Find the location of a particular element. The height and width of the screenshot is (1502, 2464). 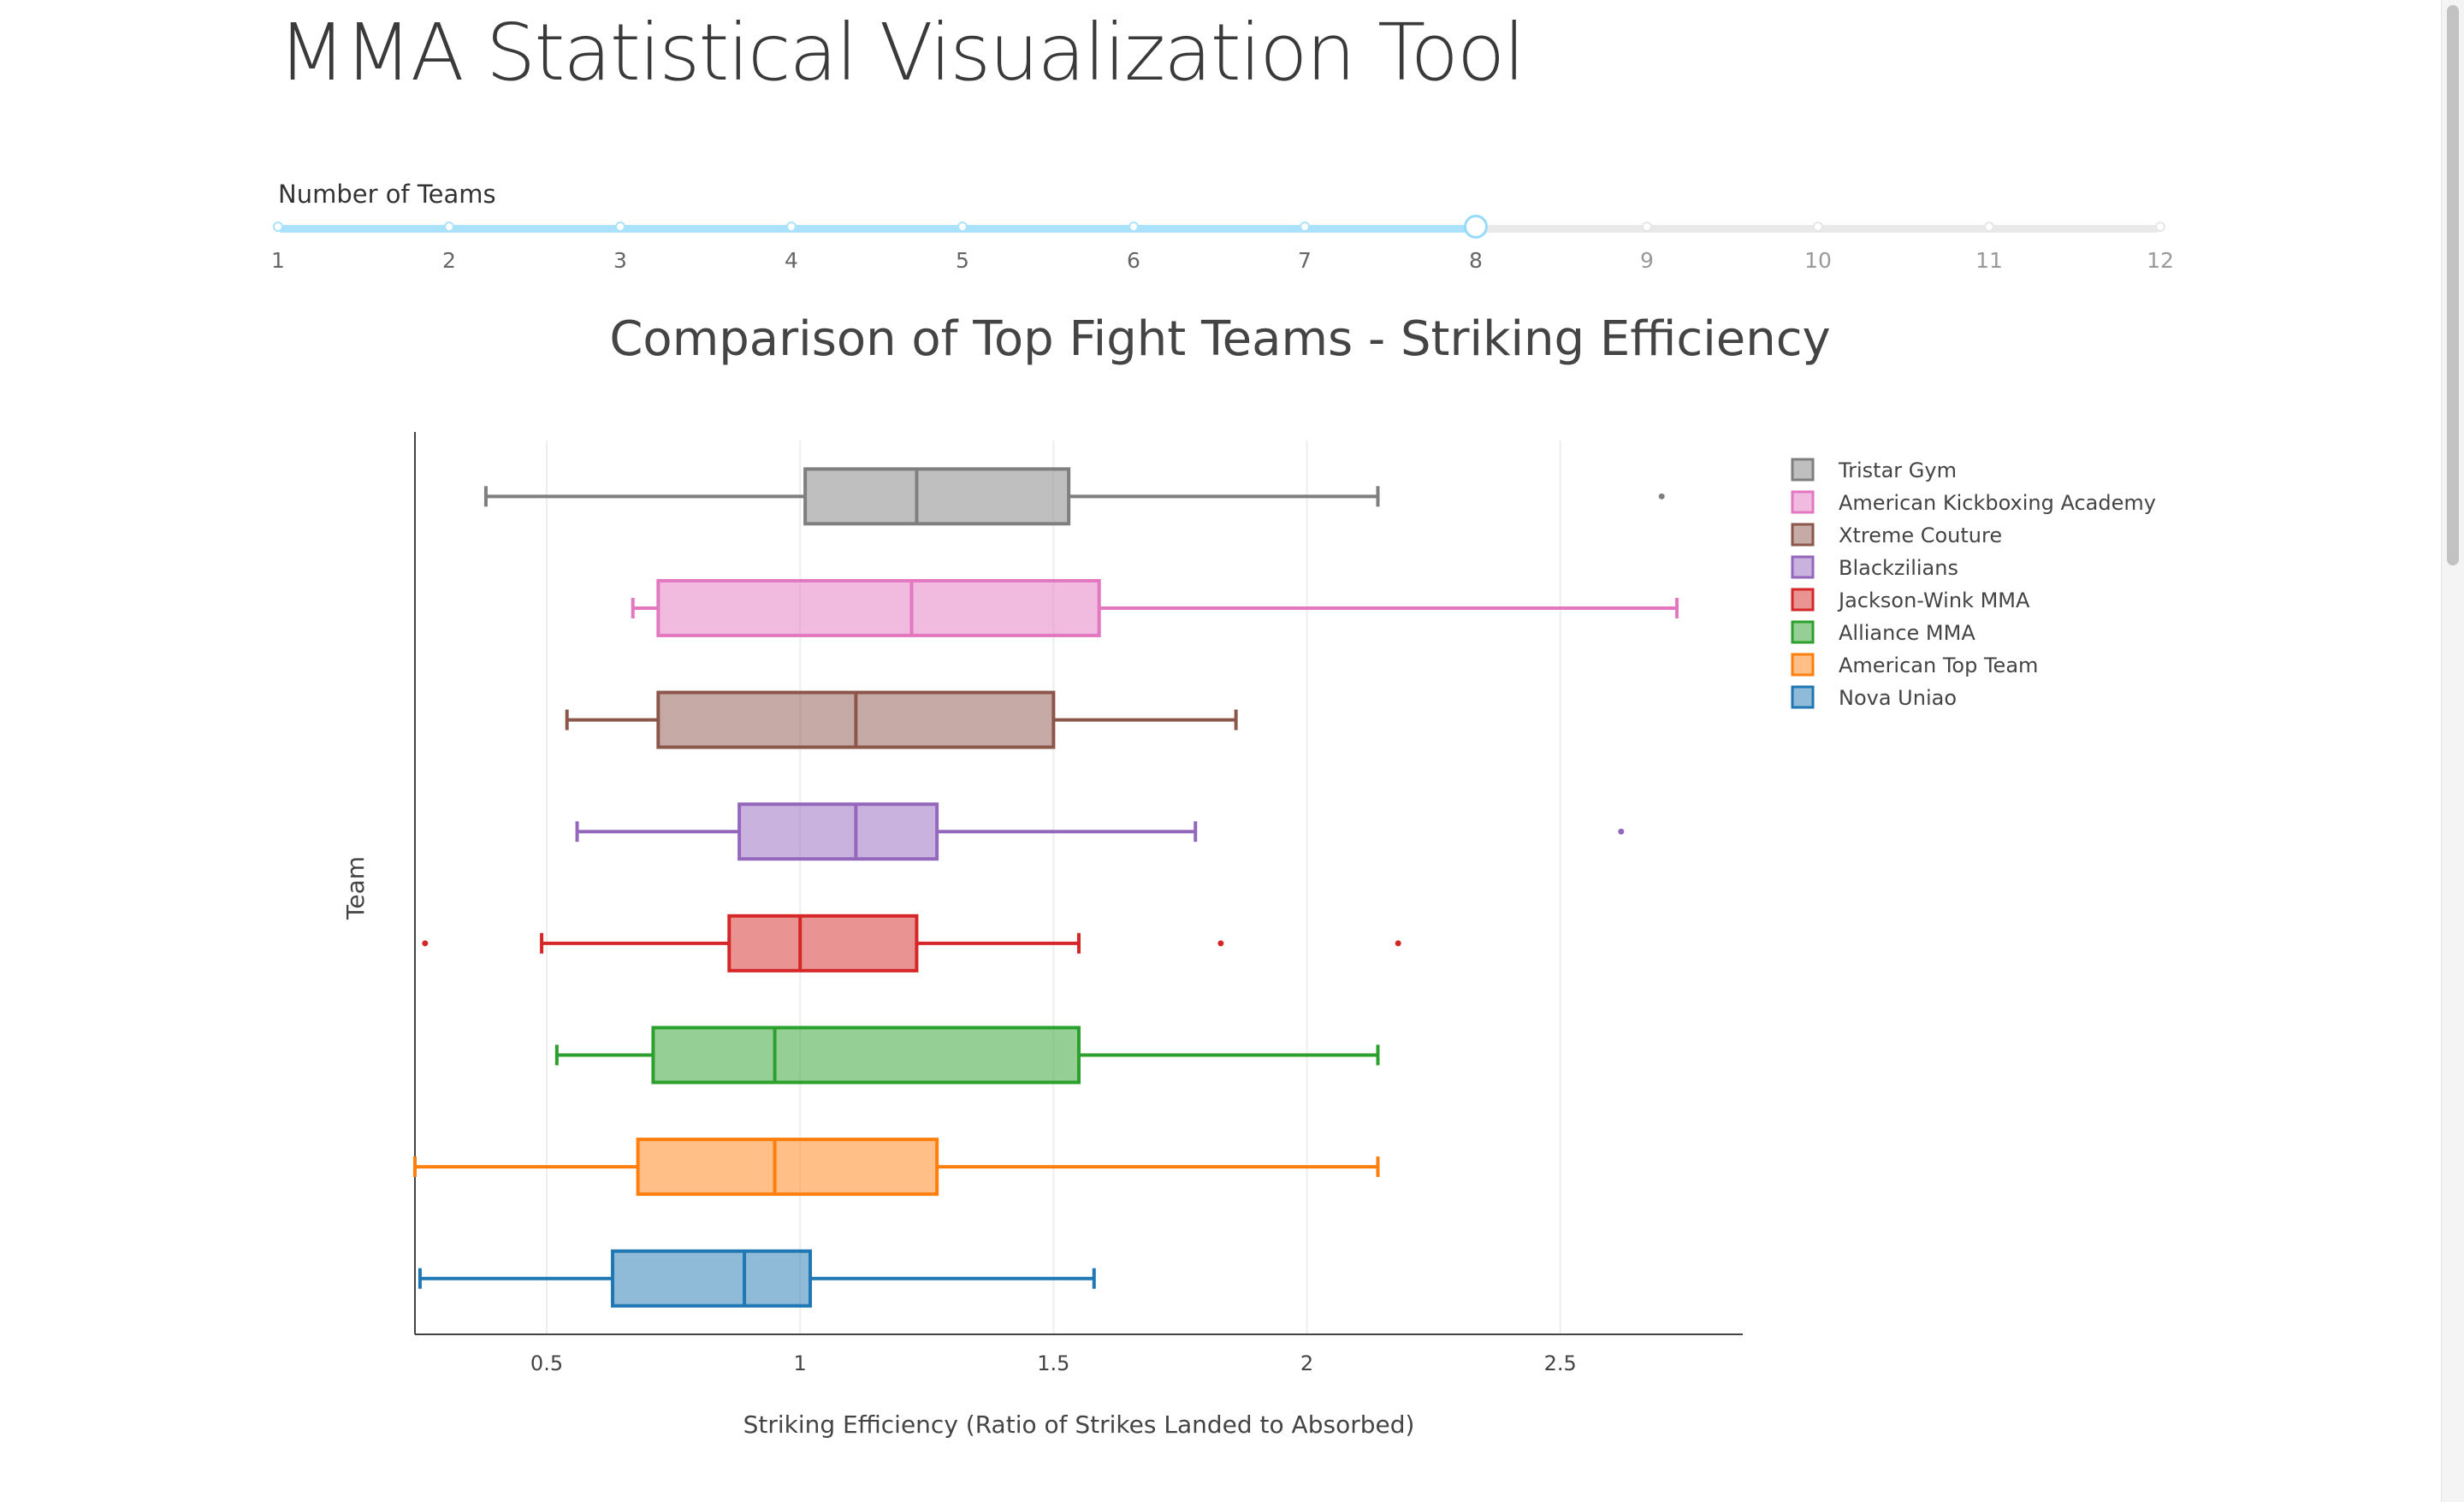

legend-label: Blackzilians is located at coordinates (1898, 568).